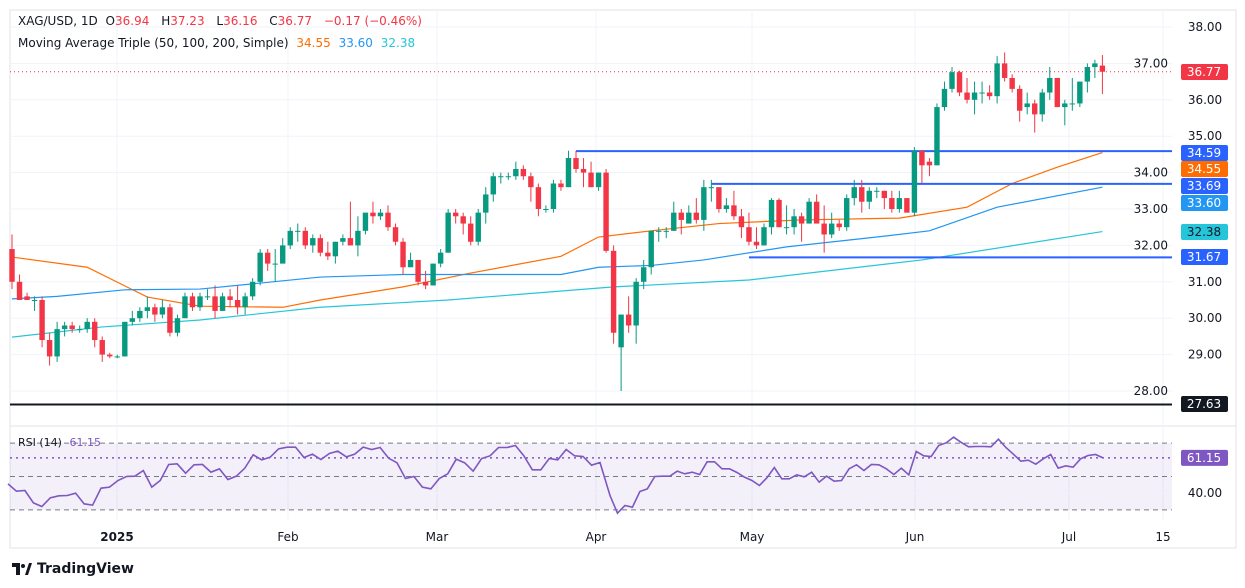 The height and width of the screenshot is (588, 1245). I want to click on time-tick-label: Jul, so click(1068, 537).